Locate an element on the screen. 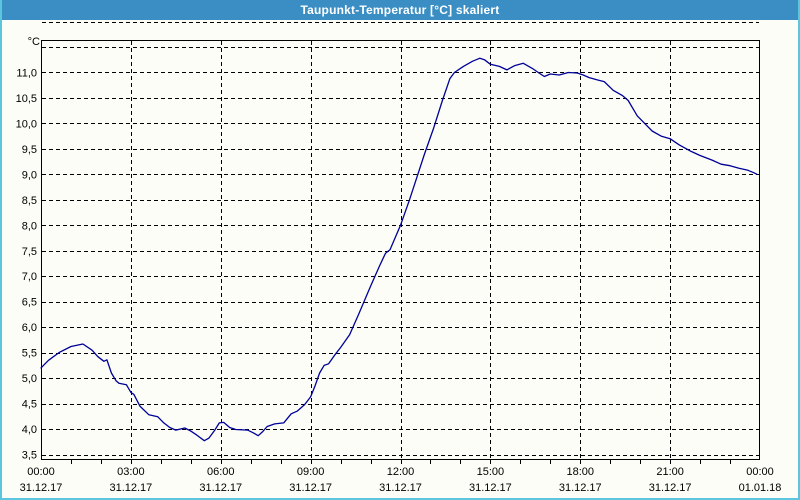 The height and width of the screenshot is (500, 800). y-tick-label: 11,0 is located at coordinates (26, 73).